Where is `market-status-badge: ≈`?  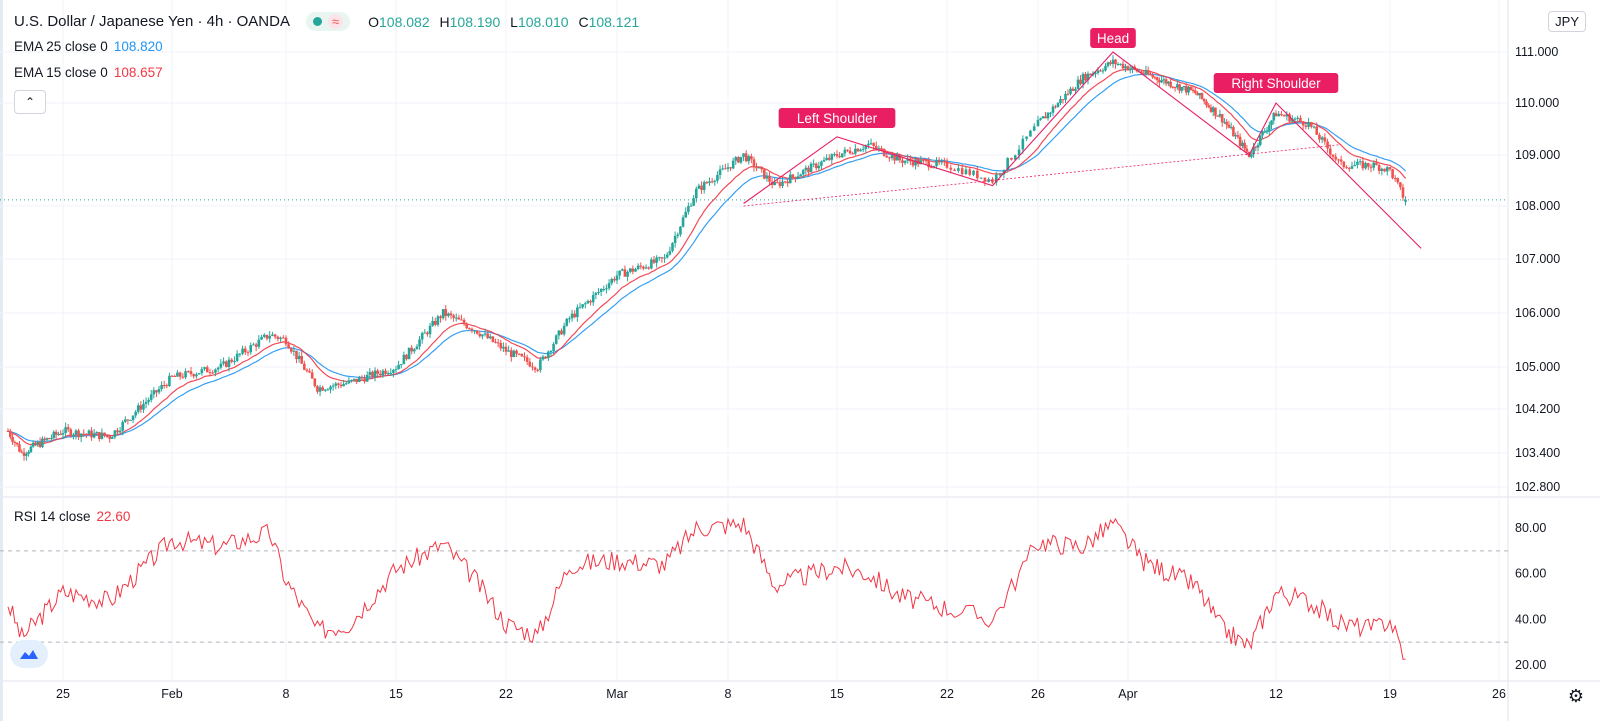
market-status-badge: ≈ is located at coordinates (328, 21).